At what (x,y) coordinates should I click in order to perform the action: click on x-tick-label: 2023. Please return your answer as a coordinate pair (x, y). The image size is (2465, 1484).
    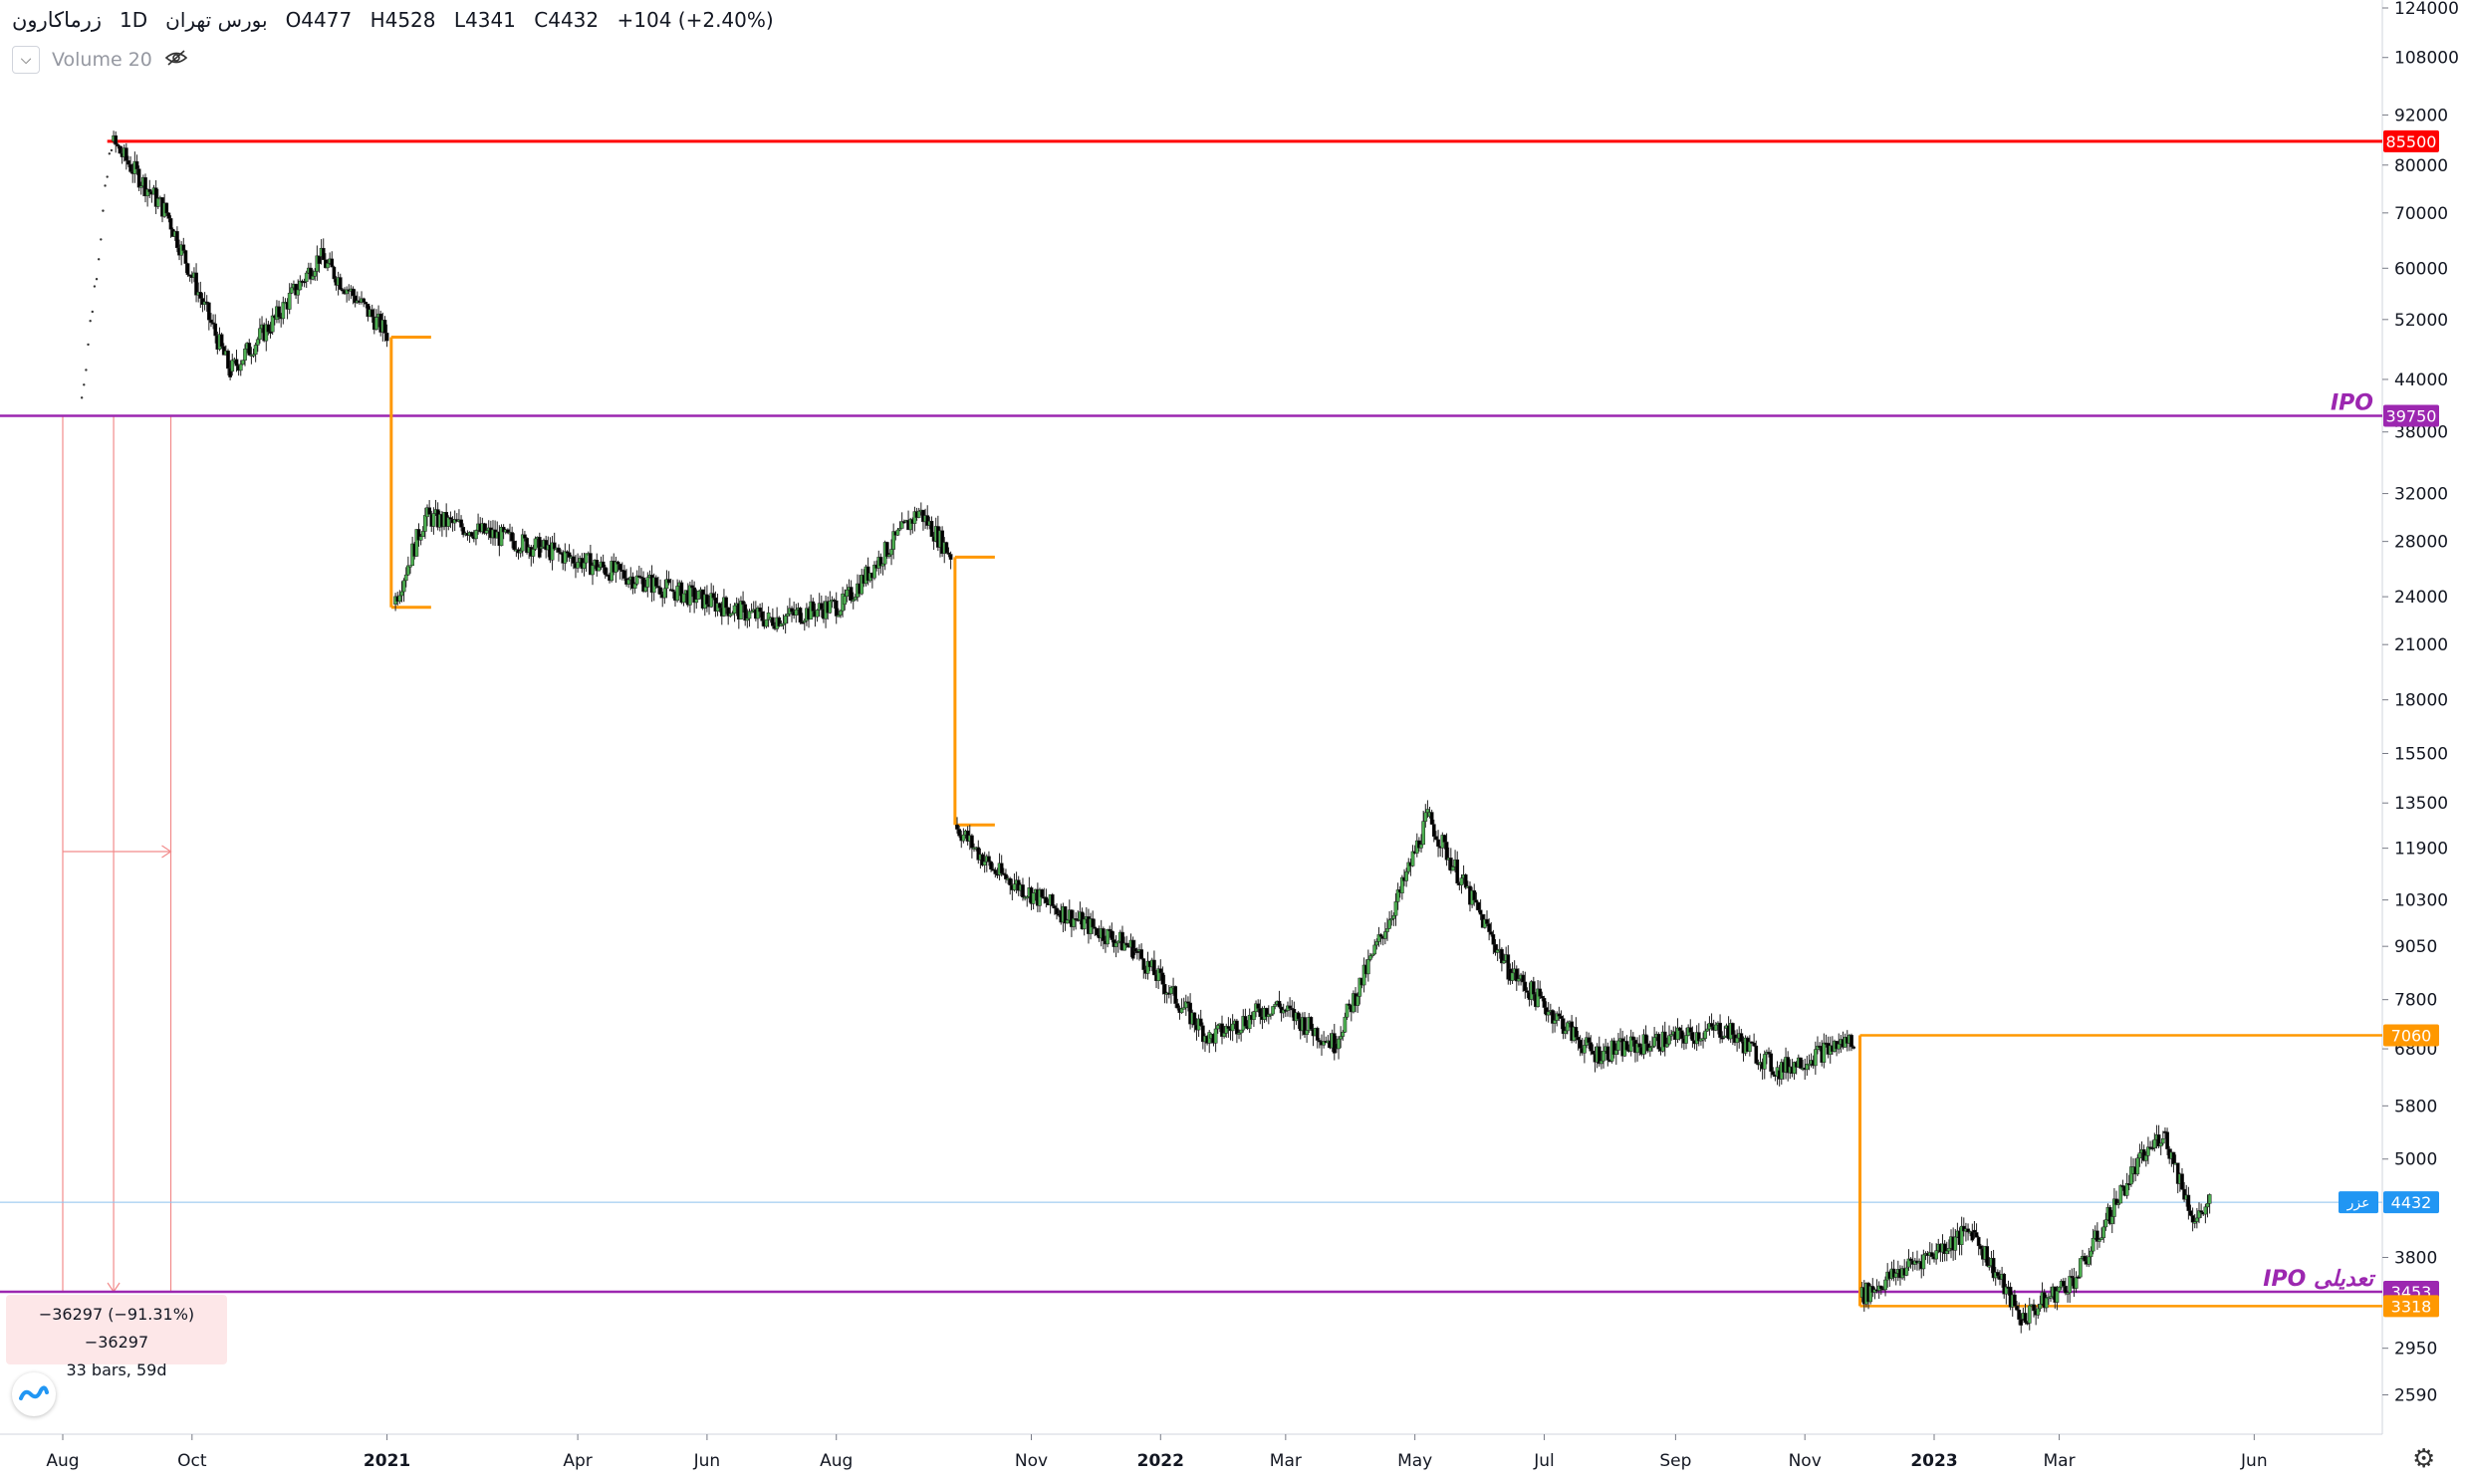
    Looking at the image, I should click on (1933, 1461).